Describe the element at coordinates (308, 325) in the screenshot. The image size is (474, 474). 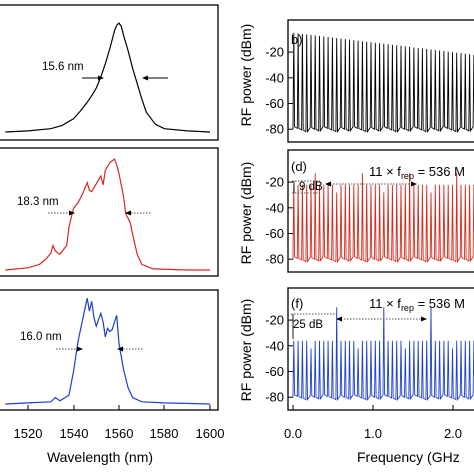
I see `db-label-f: 25 dB` at that location.